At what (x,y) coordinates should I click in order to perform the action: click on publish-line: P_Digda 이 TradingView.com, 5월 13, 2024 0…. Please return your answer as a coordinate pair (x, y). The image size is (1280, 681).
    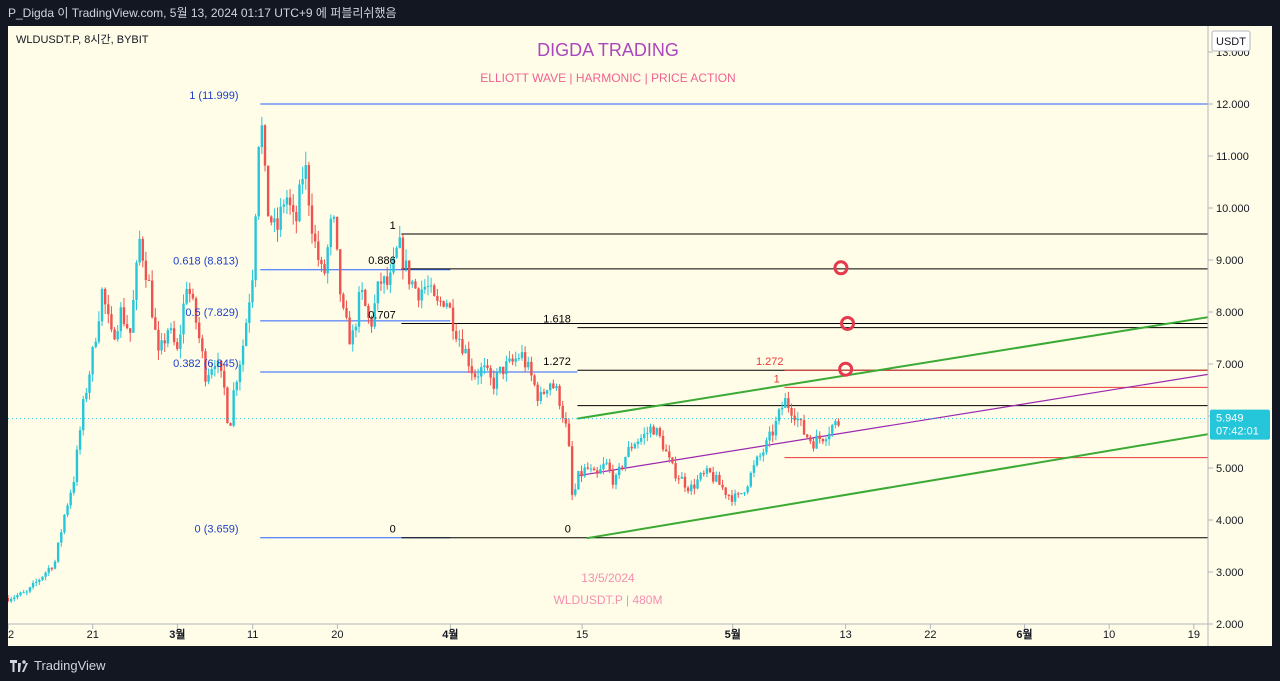
    Looking at the image, I should click on (202, 13).